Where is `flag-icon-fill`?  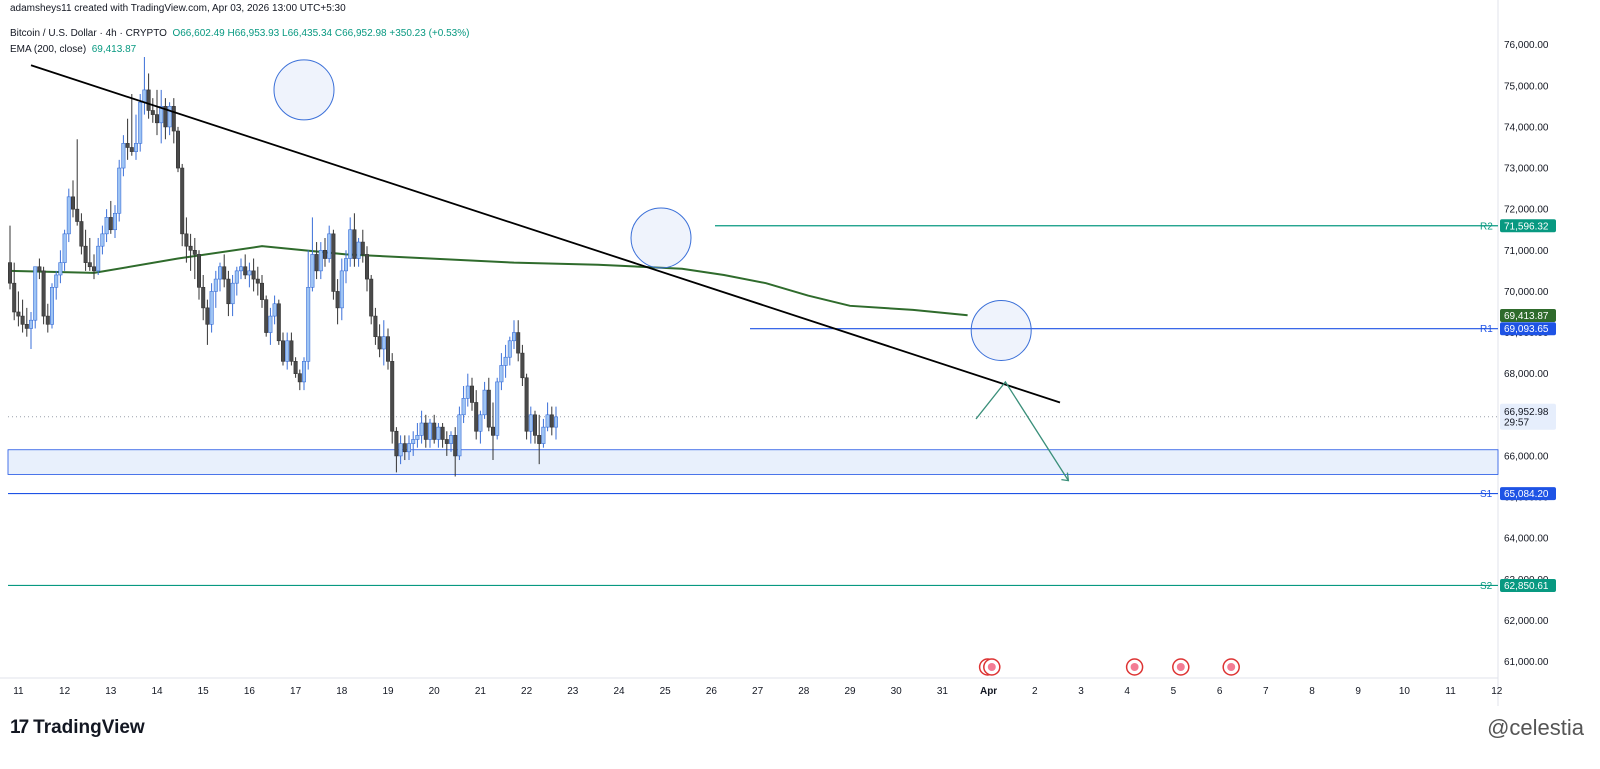
flag-icon-fill is located at coordinates (1180, 667).